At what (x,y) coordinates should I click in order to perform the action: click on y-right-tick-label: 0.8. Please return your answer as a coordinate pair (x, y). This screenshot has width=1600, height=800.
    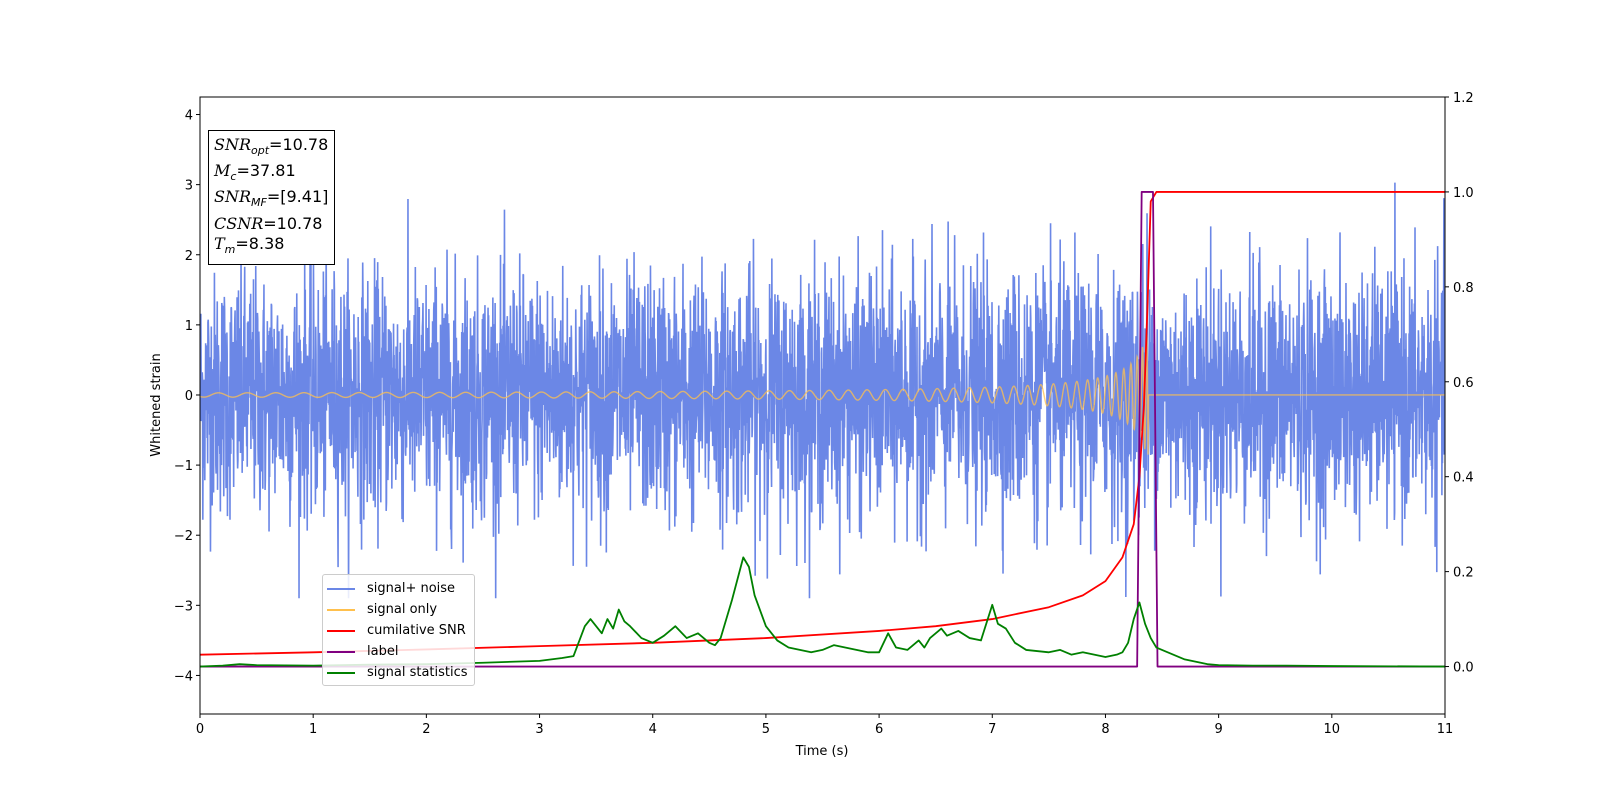
    Looking at the image, I should click on (1463, 288).